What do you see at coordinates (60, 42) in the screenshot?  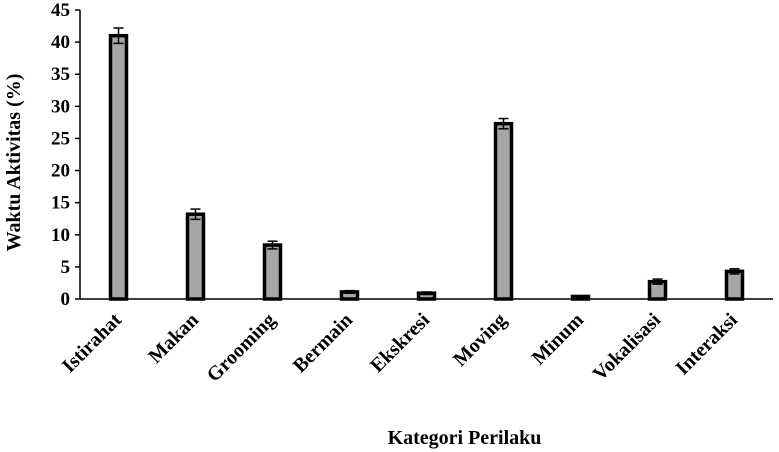 I see `y-tick-label: 40` at bounding box center [60, 42].